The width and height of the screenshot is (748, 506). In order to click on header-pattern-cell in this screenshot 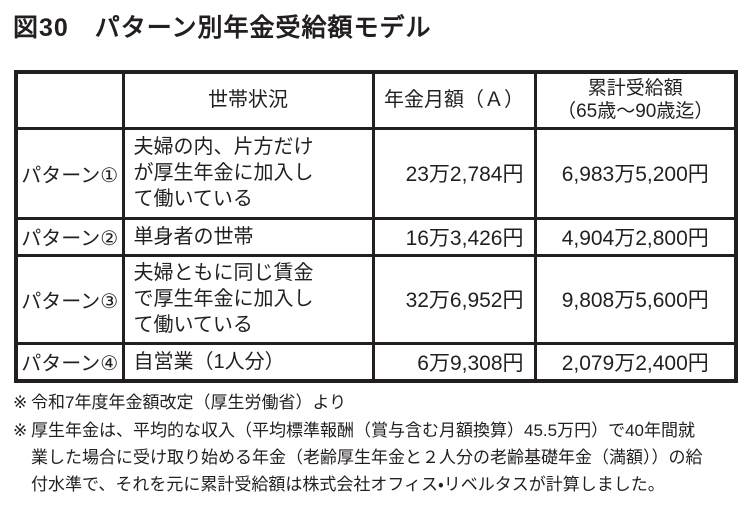, I will do `click(69, 100)`.